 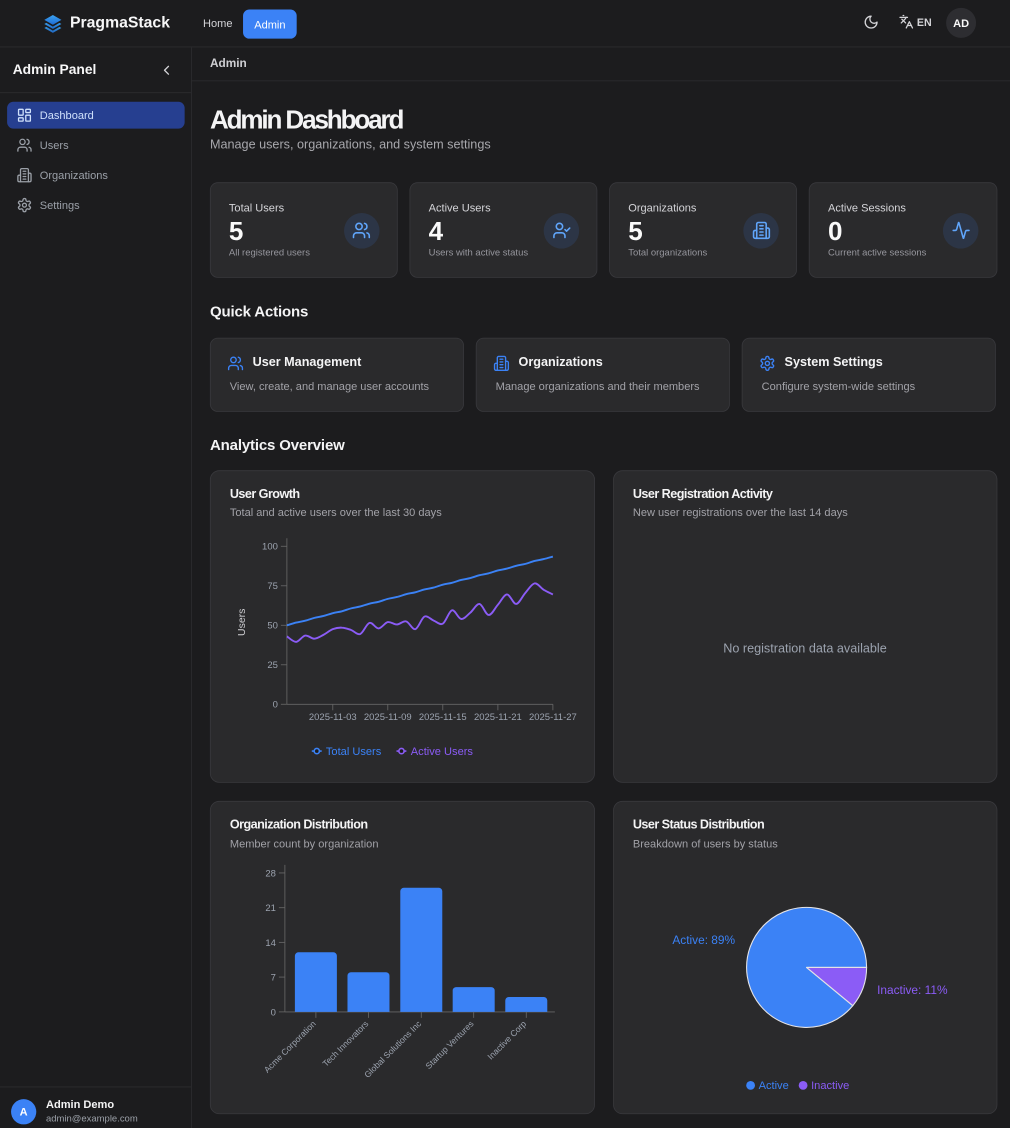 I want to click on svg-text: Active Users, so click(x=442, y=752).